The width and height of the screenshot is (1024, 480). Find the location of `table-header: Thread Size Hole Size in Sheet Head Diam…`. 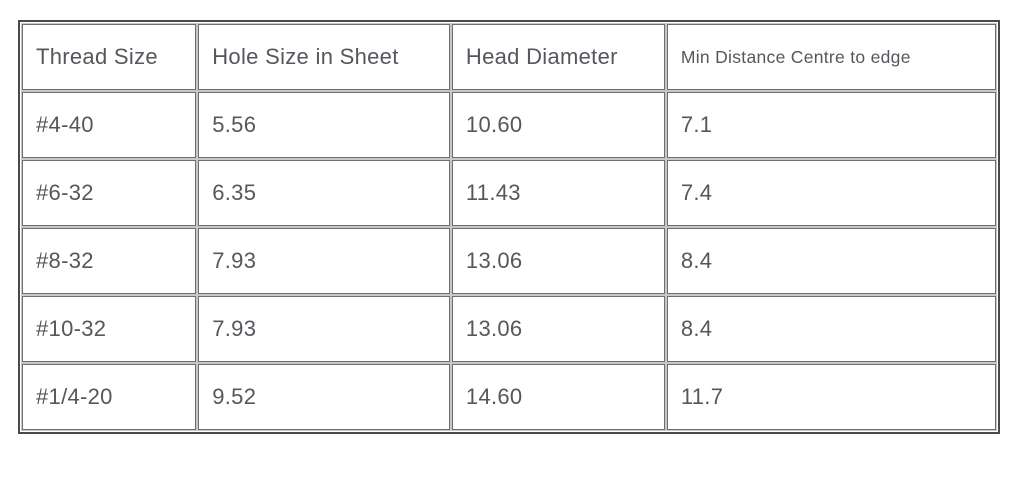

table-header: Thread Size Hole Size in Sheet Head Diam… is located at coordinates (509, 57).